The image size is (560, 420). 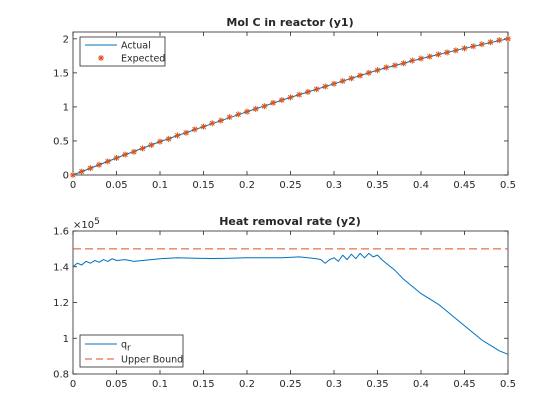 I want to click on y-tick-label: 0.5, so click(x=61, y=141).